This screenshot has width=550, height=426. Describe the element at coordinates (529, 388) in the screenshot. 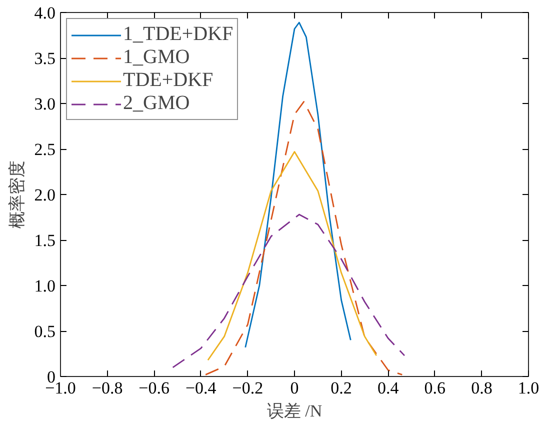

I see `x-tick-label: 1.0` at that location.